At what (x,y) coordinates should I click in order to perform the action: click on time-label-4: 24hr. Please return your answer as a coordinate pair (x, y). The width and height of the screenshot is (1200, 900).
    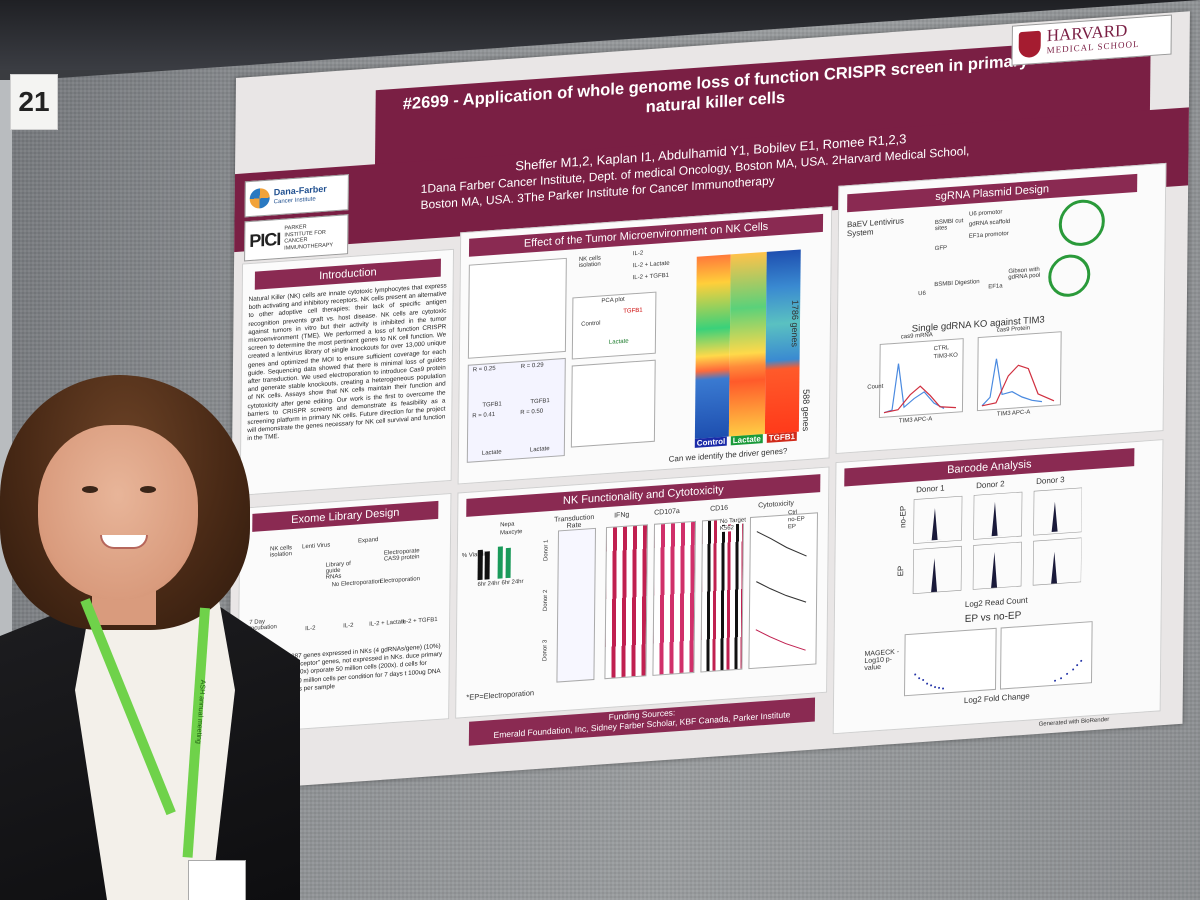
    Looking at the image, I should click on (517, 582).